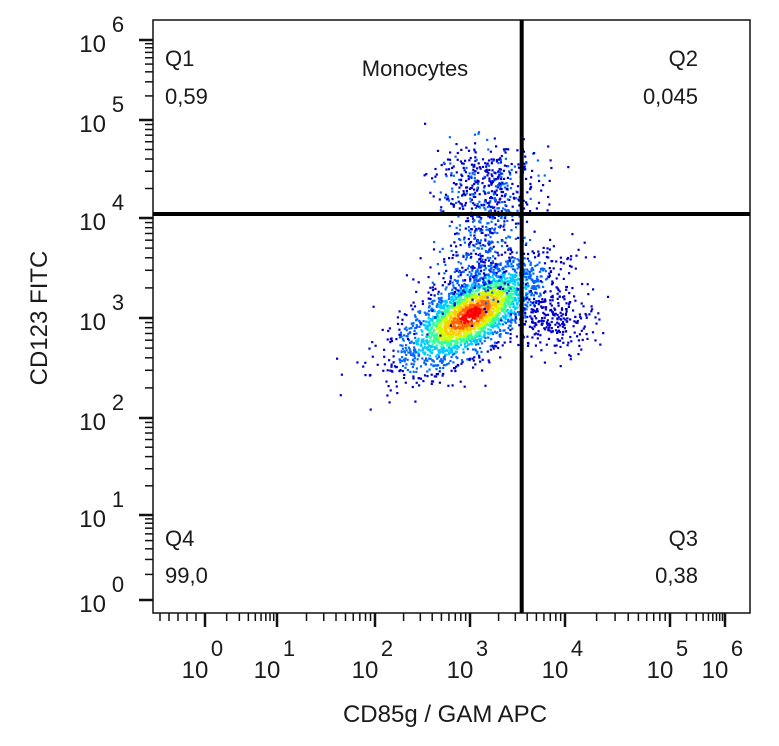 This screenshot has height=746, width=779. I want to click on x-tick-label: 10, so click(195, 670).